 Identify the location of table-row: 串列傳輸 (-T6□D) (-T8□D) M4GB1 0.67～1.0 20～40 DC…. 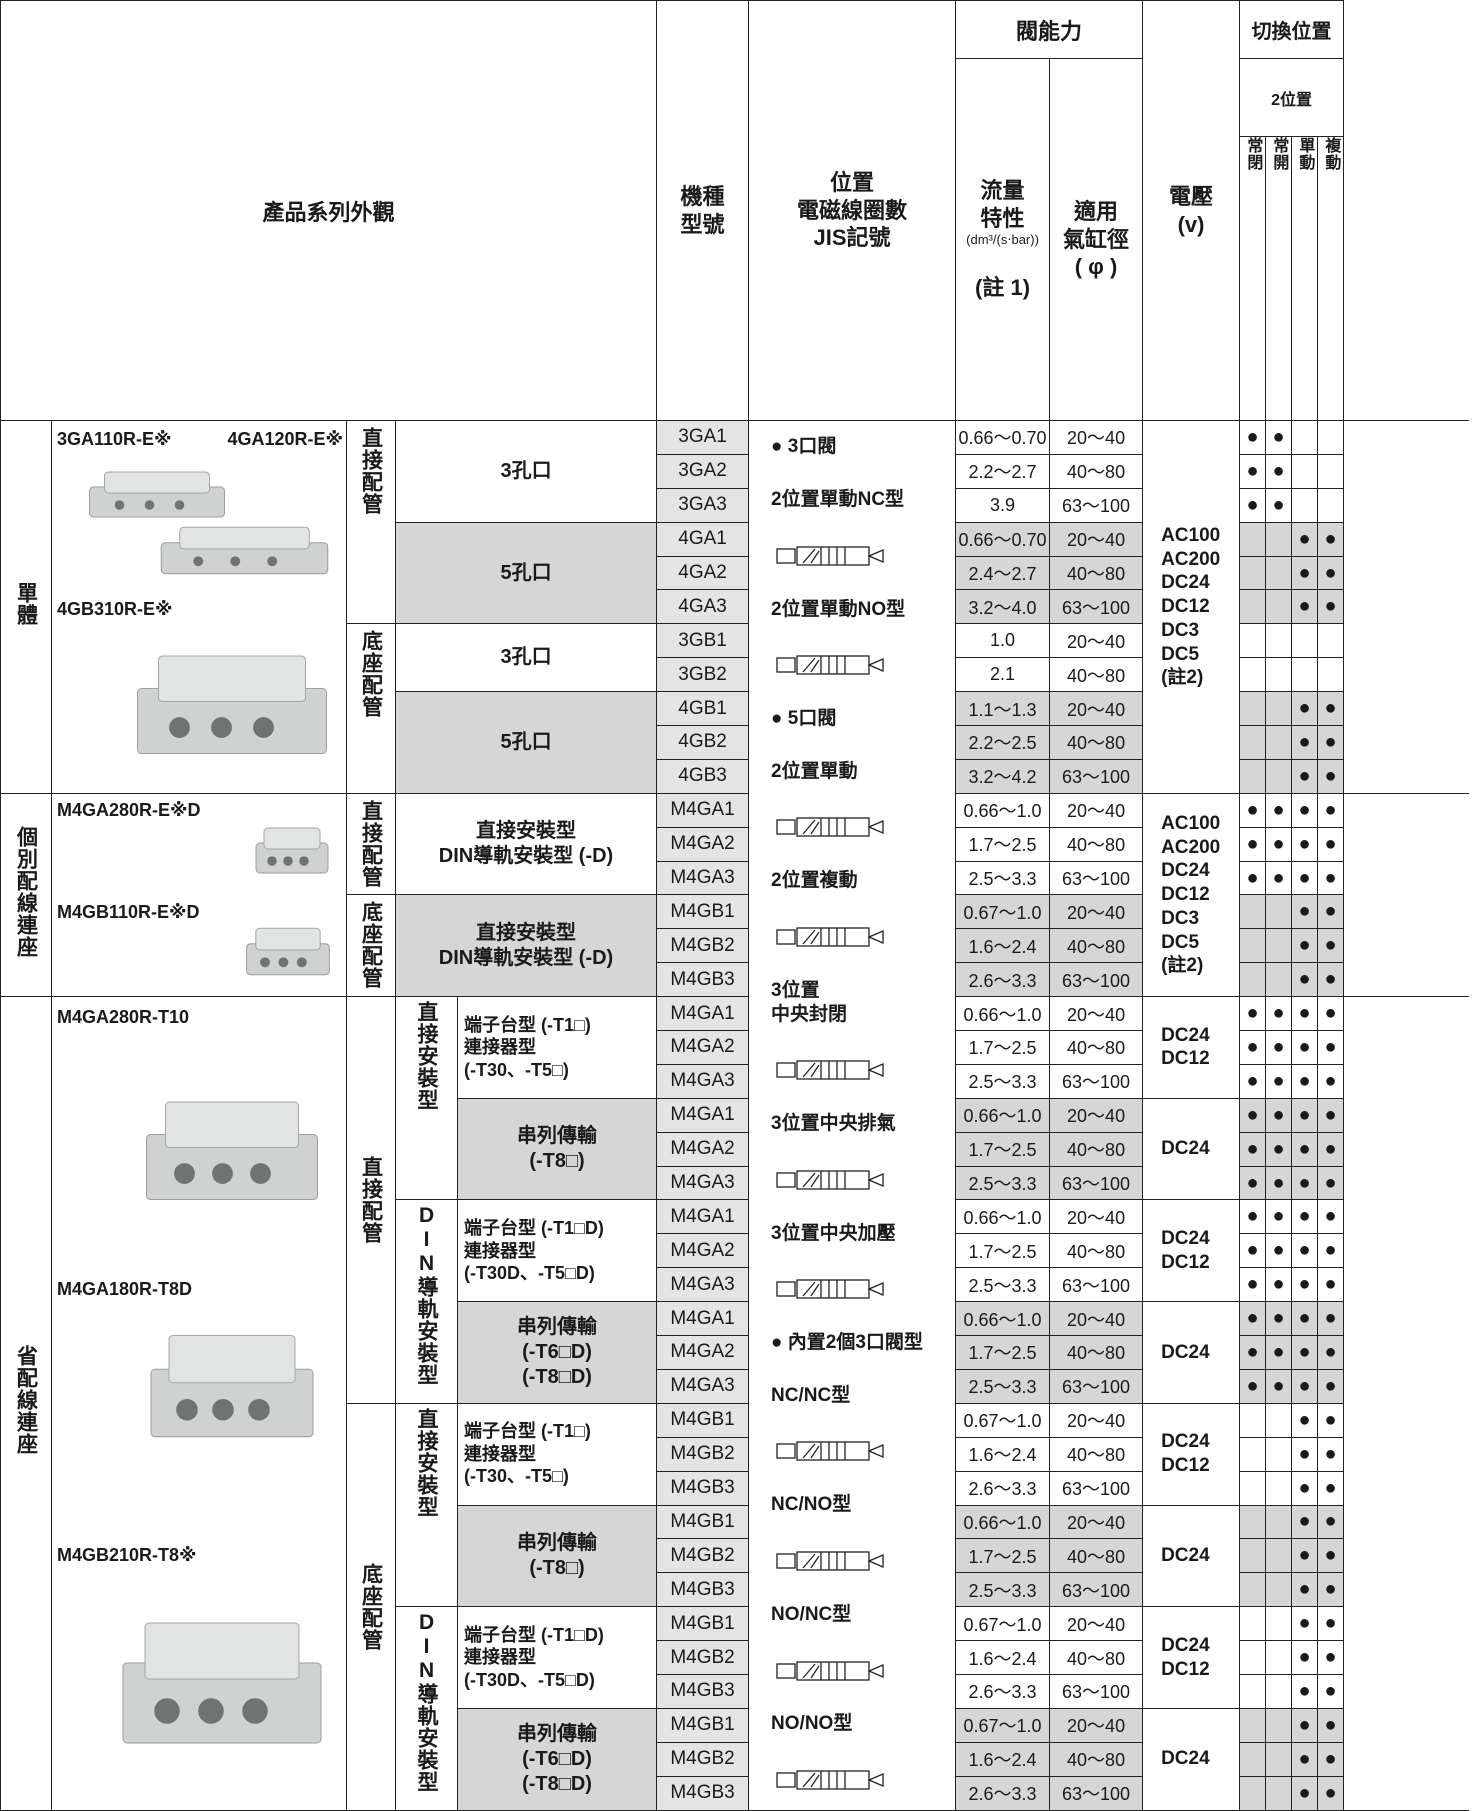
(735, 1759).